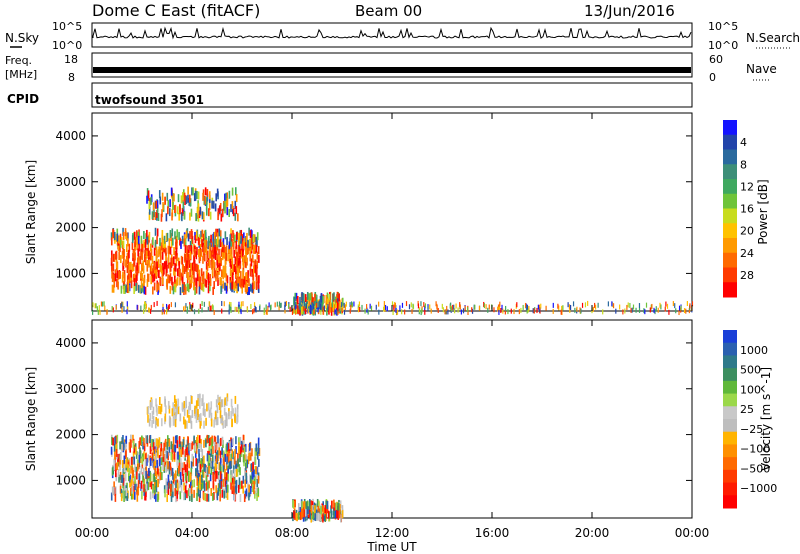 This screenshot has width=800, height=554. Describe the element at coordinates (67, 26) in the screenshot. I see `nsky-tick-top: 10^5` at that location.